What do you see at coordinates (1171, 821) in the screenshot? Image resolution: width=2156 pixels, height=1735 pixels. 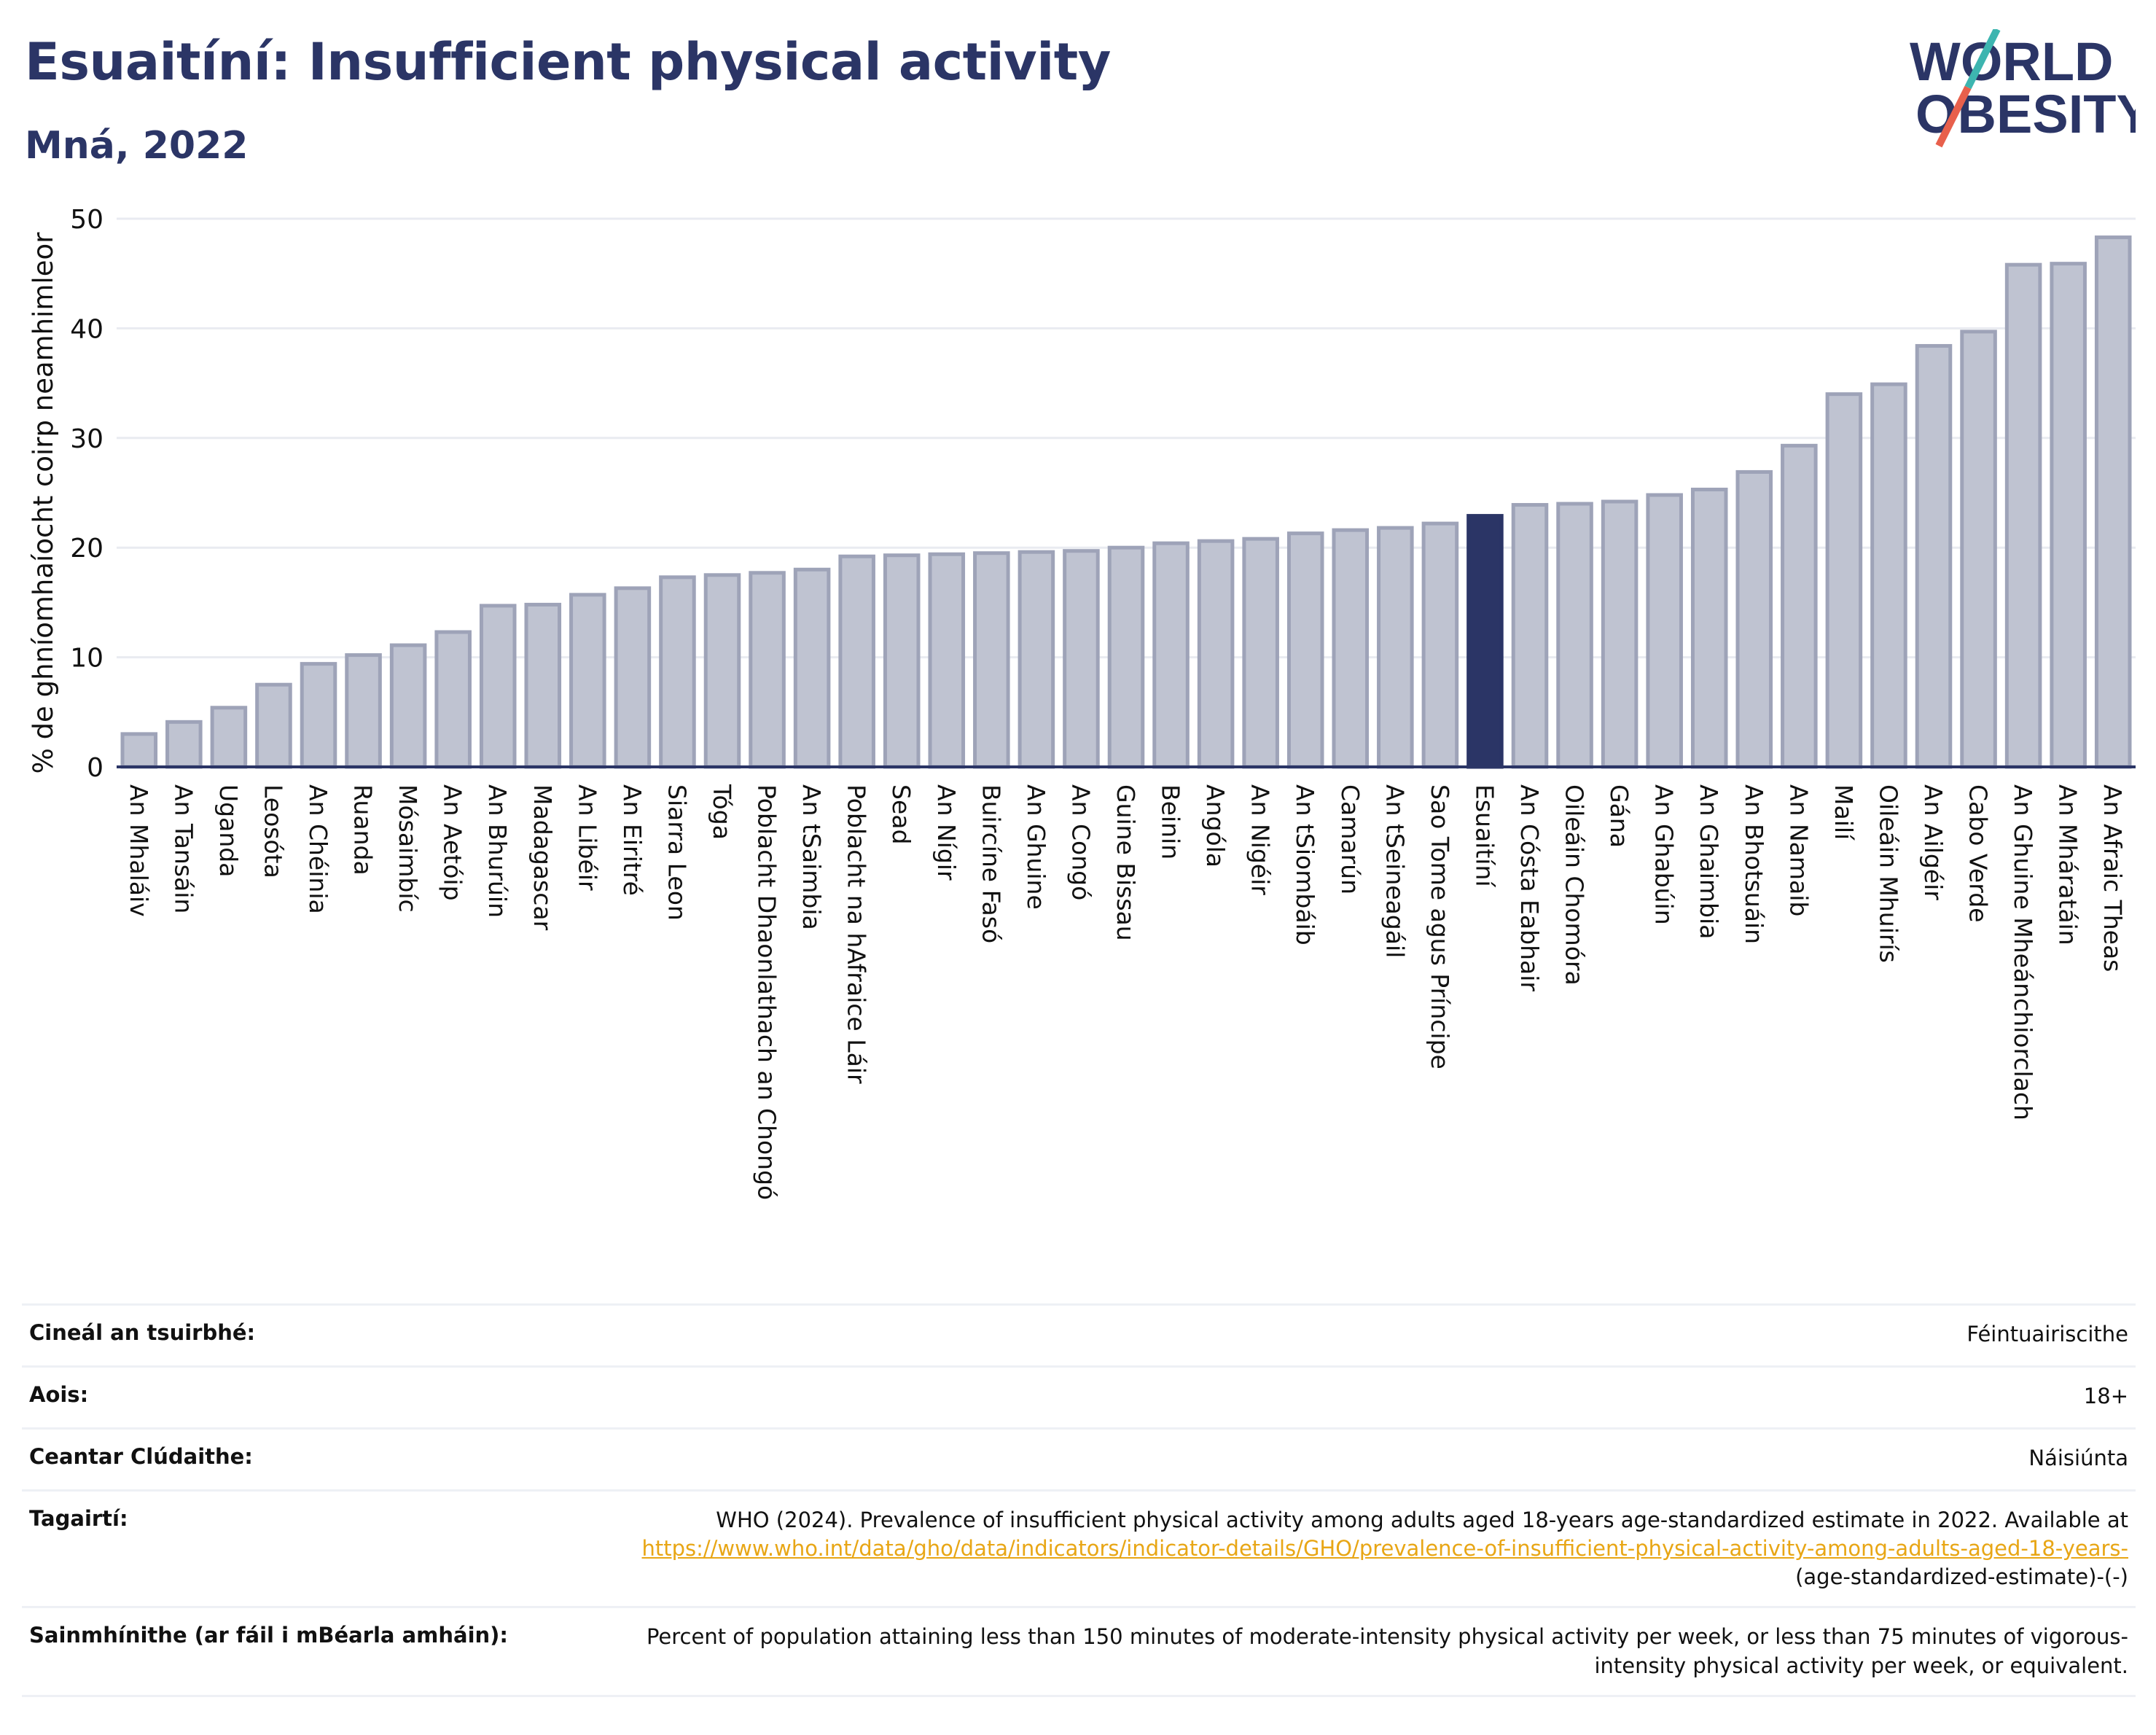 I see `x-tick-label: Beinin` at bounding box center [1171, 821].